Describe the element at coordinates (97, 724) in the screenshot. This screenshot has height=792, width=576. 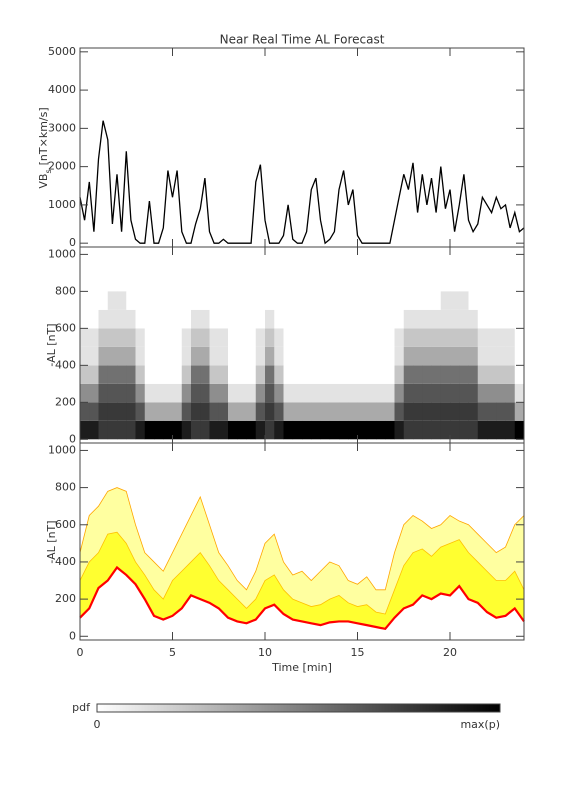
I see `colorbar-min: 0` at that location.